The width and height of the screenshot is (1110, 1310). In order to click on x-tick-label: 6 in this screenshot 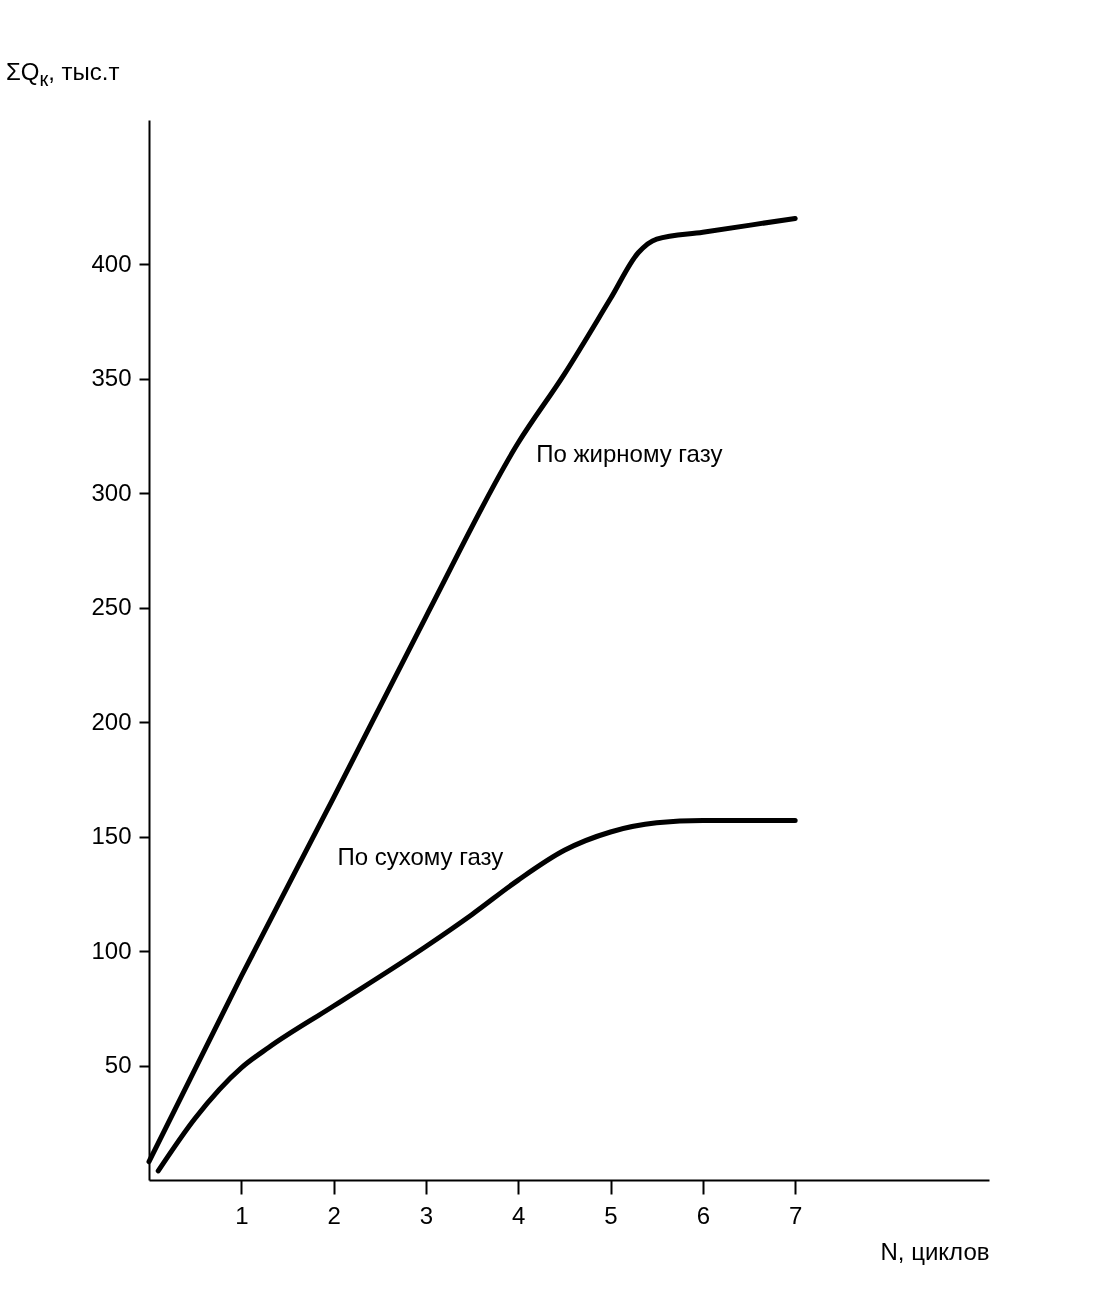, I will do `click(703, 1215)`.